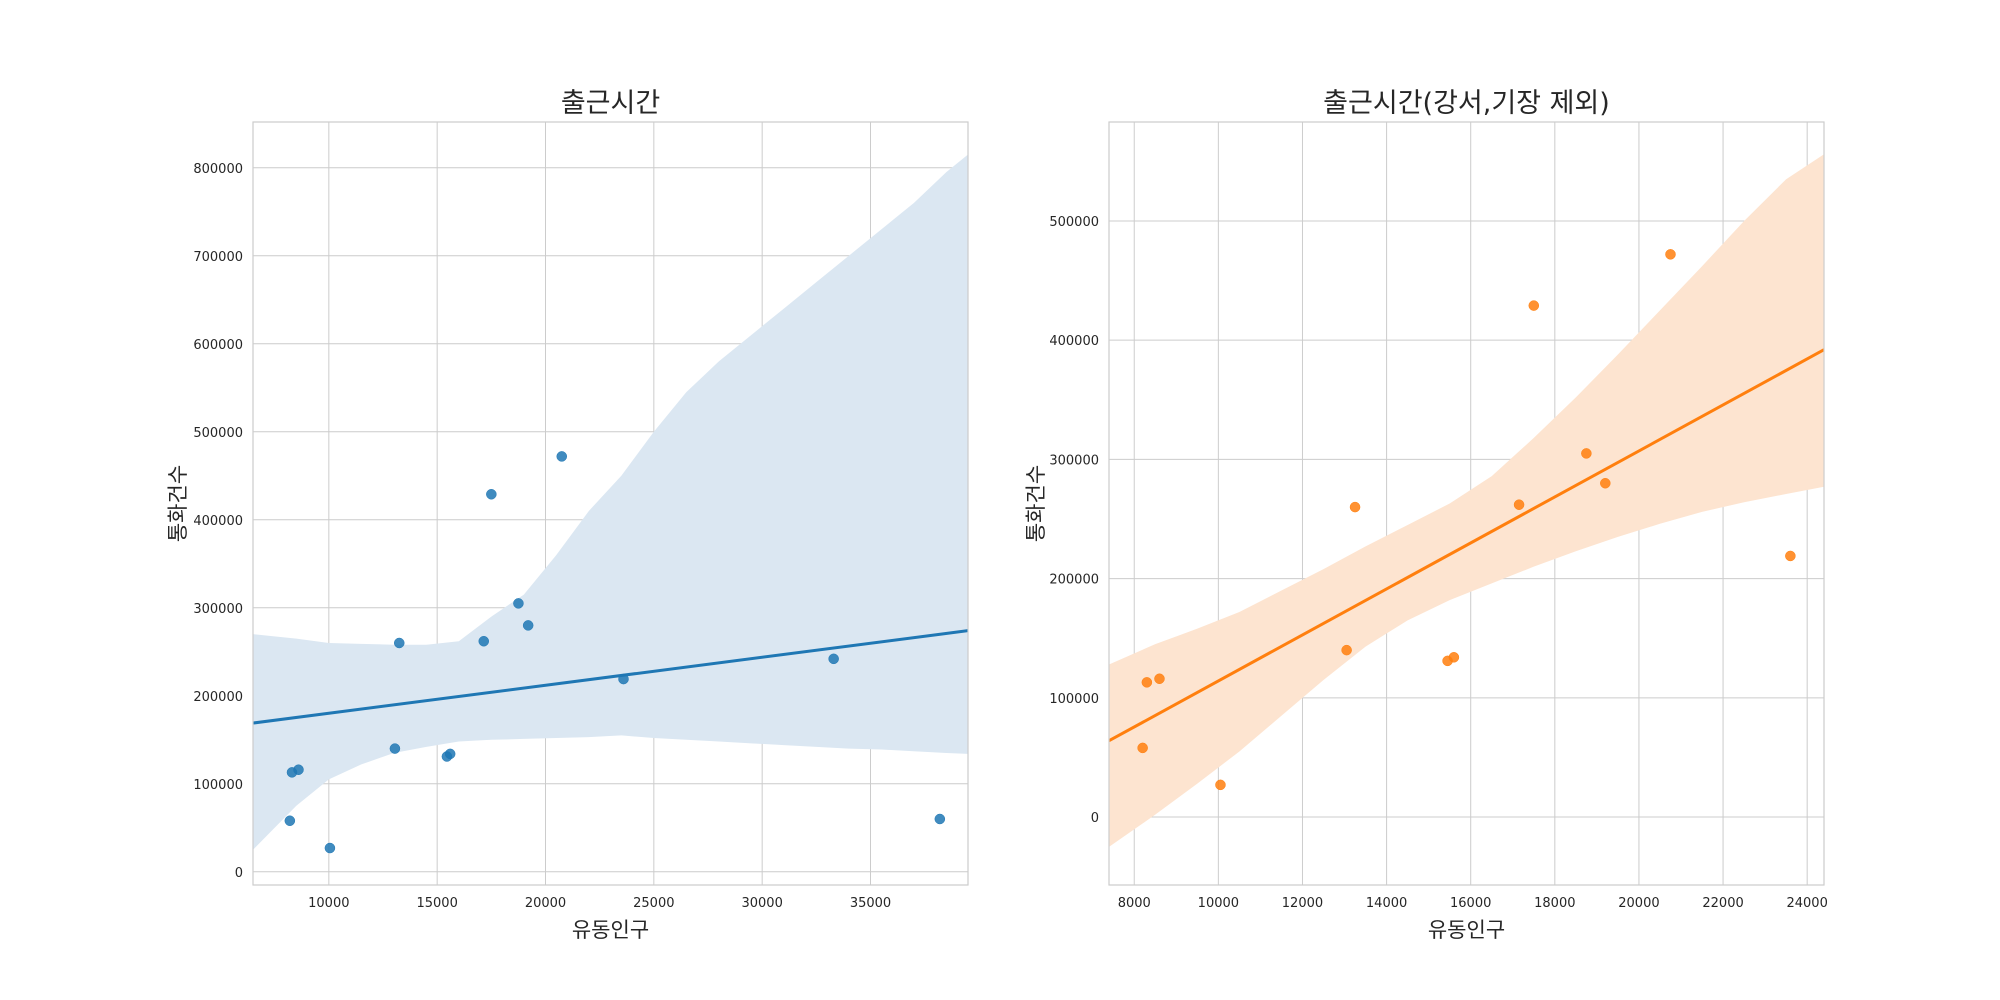 This screenshot has width=2000, height=1000. Describe the element at coordinates (870, 903) in the screenshot. I see `x-tick-label: 35000` at that location.